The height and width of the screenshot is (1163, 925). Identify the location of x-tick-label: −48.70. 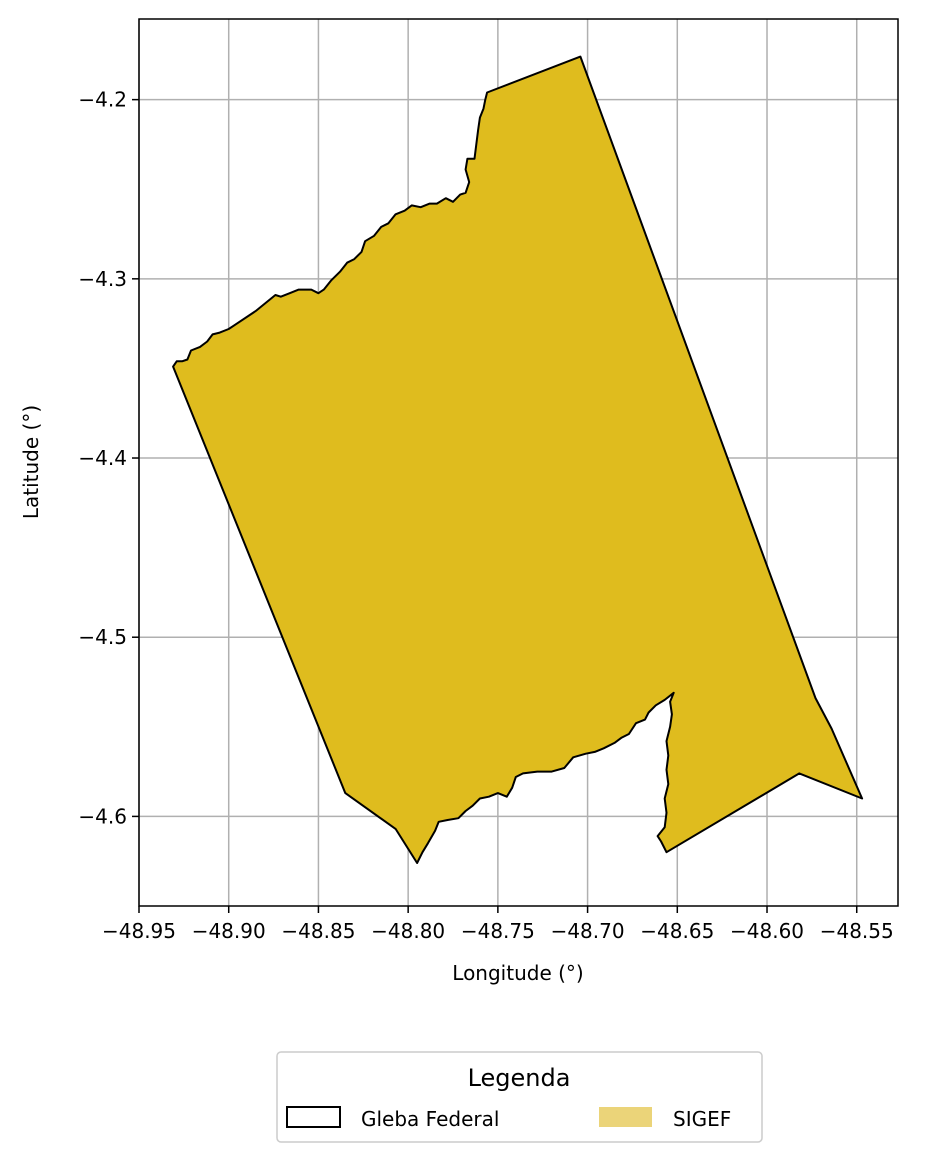
(588, 931).